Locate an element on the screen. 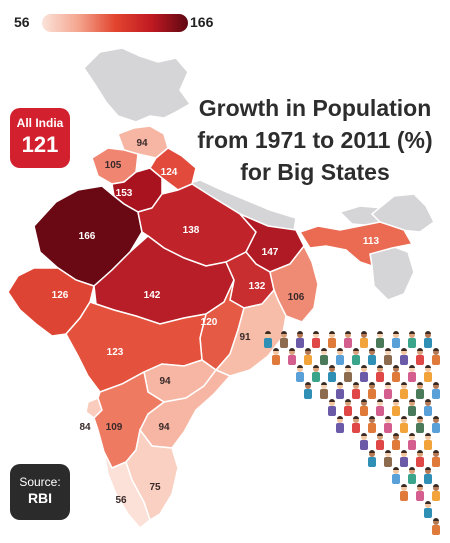 The width and height of the screenshot is (450, 543). state-value-maharashtra: 123 is located at coordinates (115, 352).